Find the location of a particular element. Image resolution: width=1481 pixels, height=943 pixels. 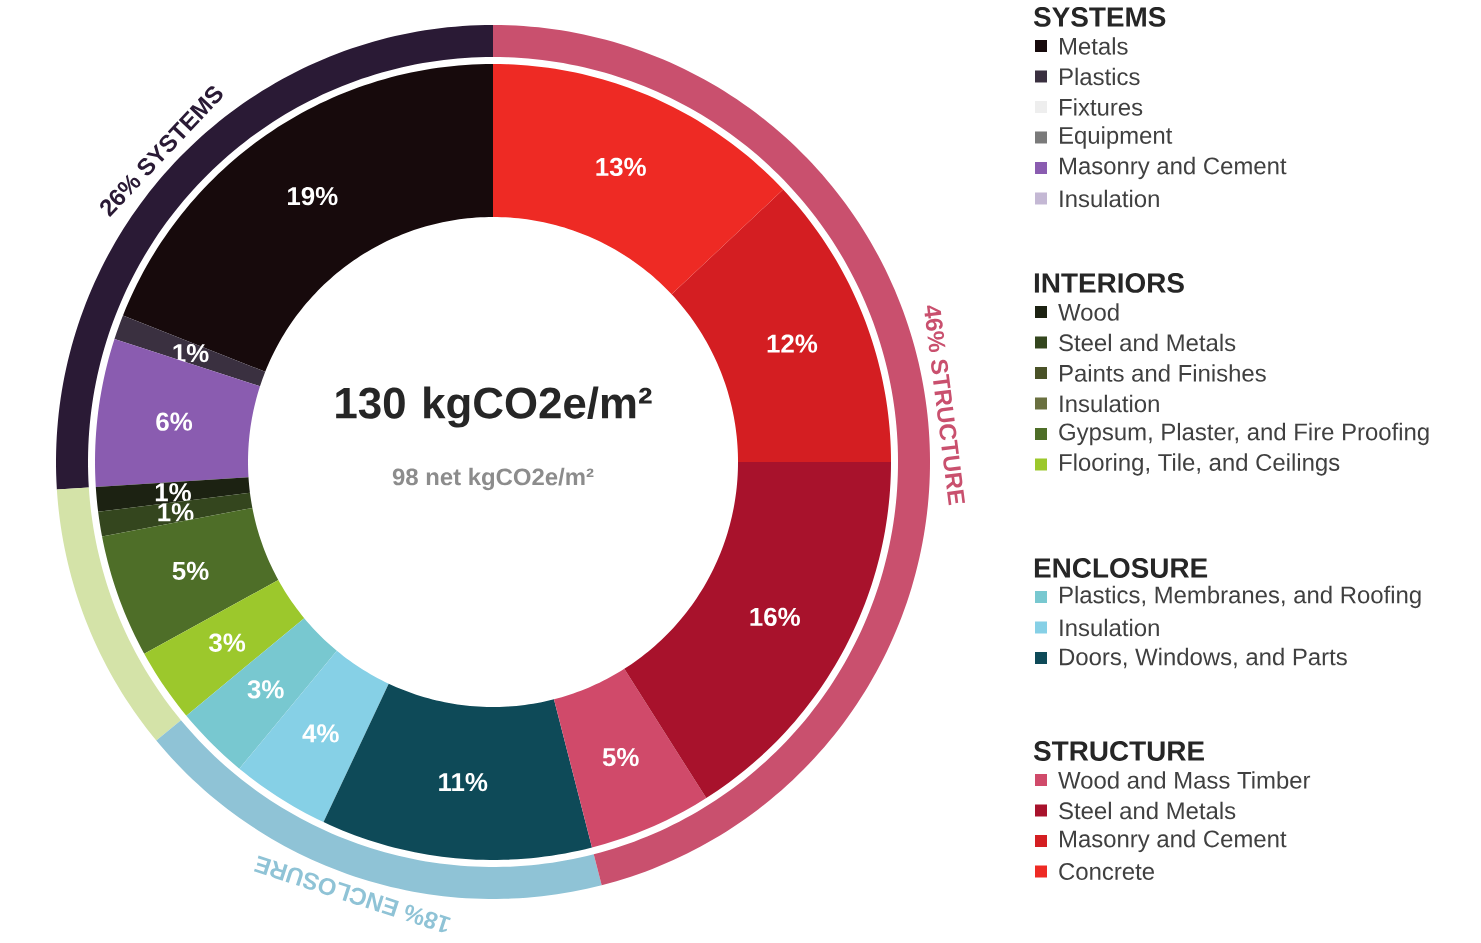

data-label: 11% is located at coordinates (463, 782).